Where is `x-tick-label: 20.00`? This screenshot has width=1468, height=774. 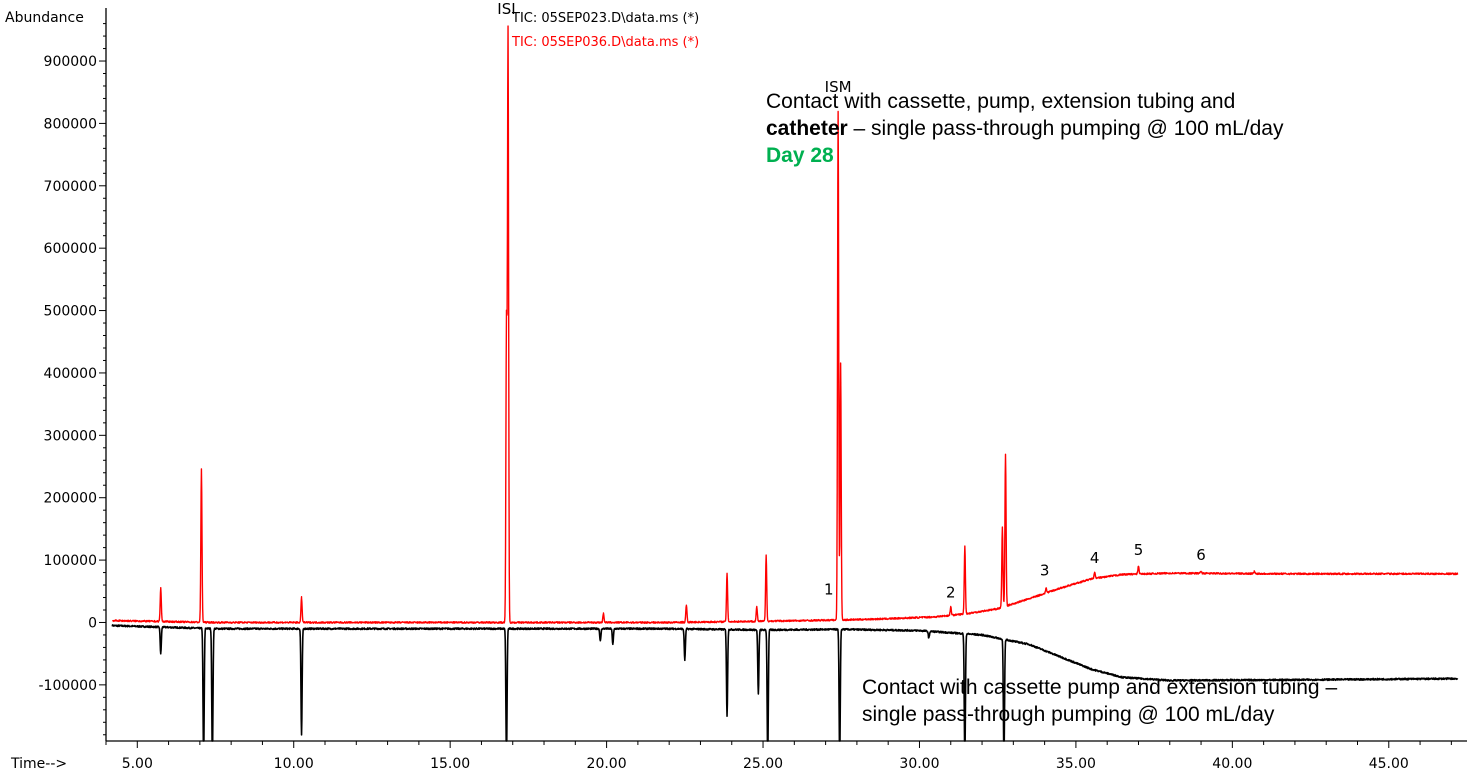 x-tick-label: 20.00 is located at coordinates (607, 764).